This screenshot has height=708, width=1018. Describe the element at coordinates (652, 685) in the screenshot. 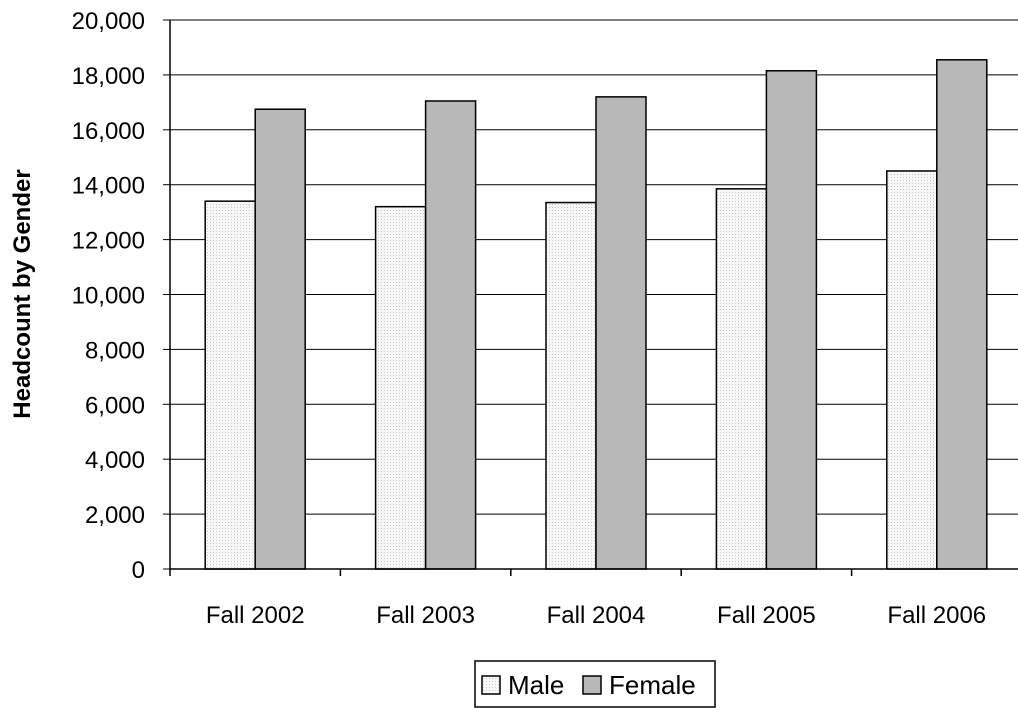

I see `legend-label-female: Female` at that location.